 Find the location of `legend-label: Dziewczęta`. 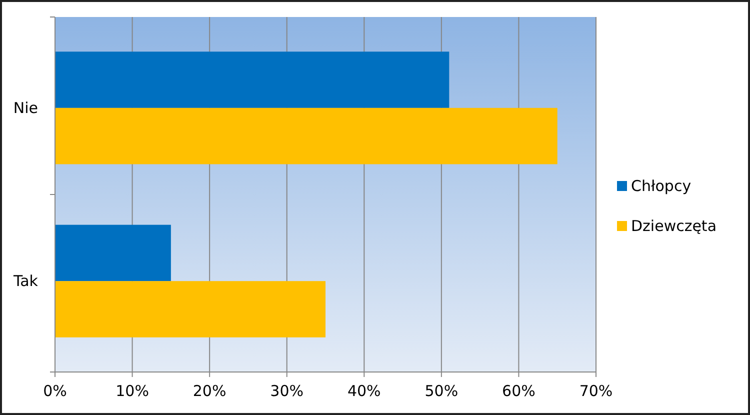

legend-label: Dziewczęta is located at coordinates (674, 226).